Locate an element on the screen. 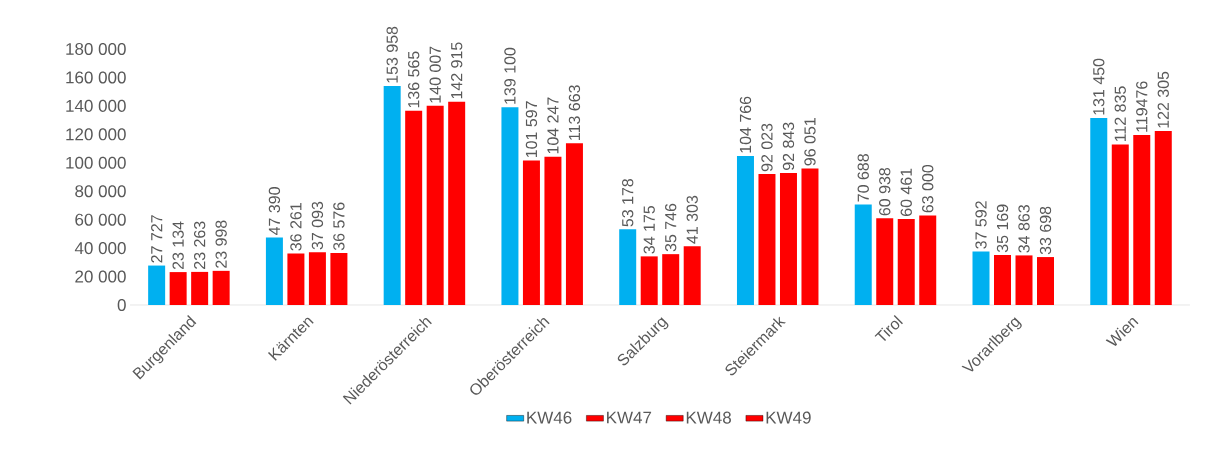 This screenshot has width=1211, height=457. data-label: 34 863 is located at coordinates (1024, 229).